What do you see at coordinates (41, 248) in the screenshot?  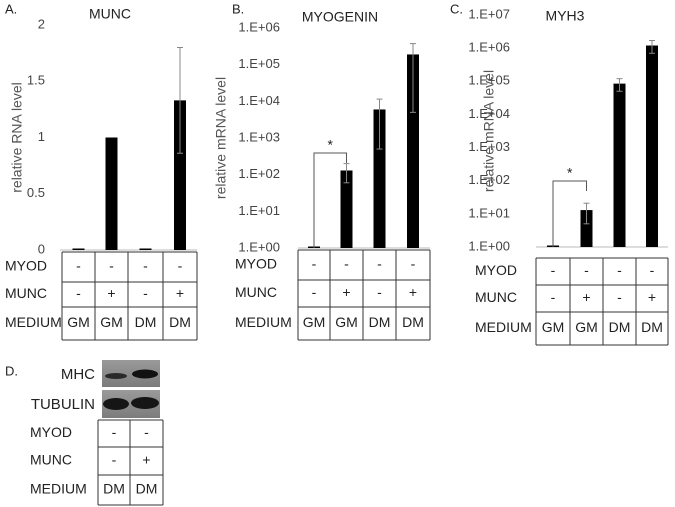 I see `y-tick-label: 0` at bounding box center [41, 248].